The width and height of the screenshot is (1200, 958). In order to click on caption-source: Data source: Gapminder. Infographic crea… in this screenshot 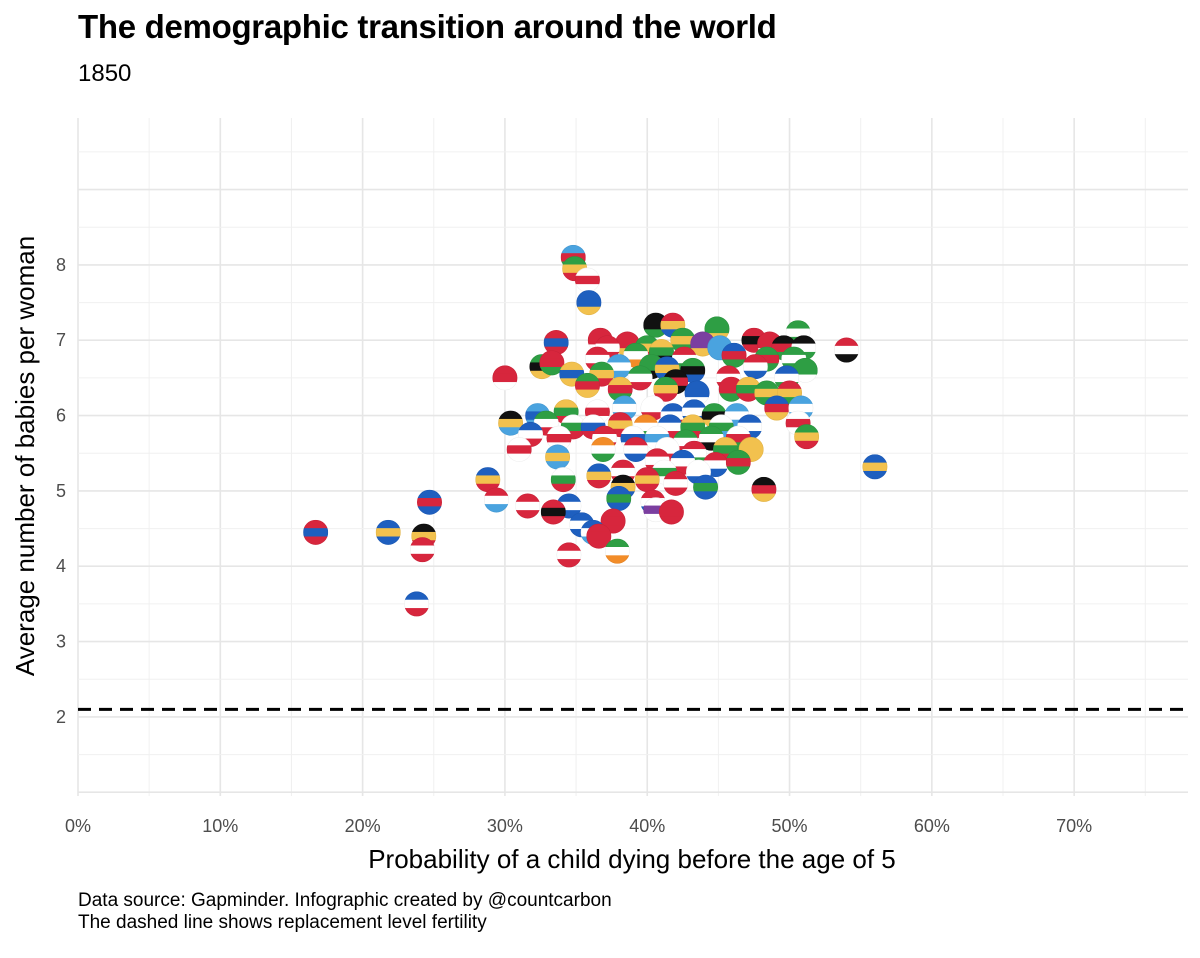, I will do `click(345, 900)`.